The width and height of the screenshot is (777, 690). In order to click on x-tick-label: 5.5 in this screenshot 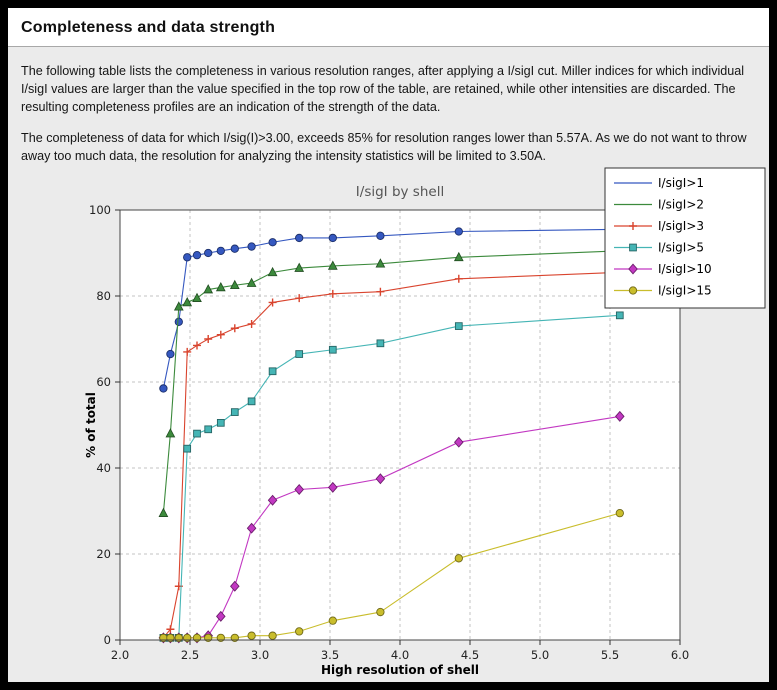, I will do `click(610, 655)`.